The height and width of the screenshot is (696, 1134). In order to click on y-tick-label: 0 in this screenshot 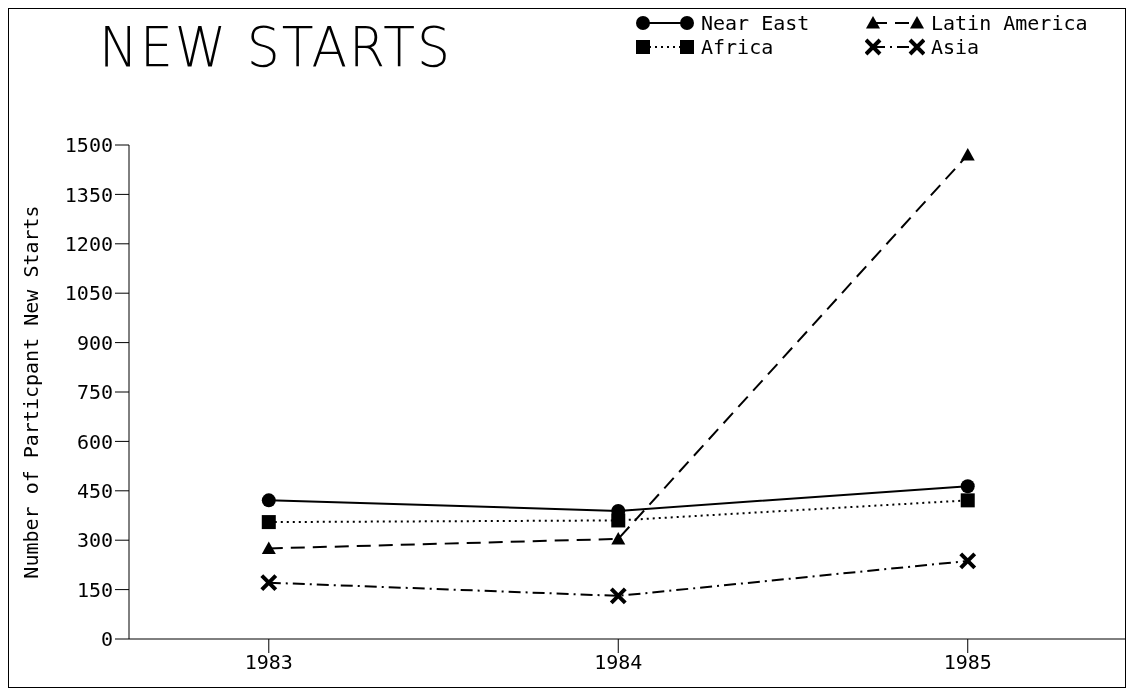, I will do `click(106, 639)`.